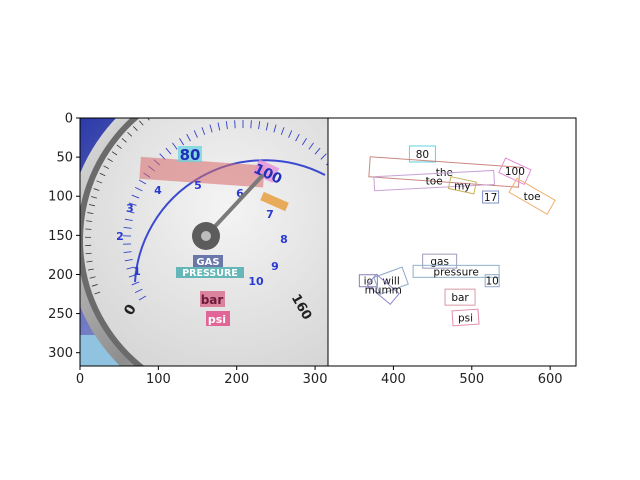 The image size is (640, 480). What do you see at coordinates (198, 185) in the screenshot?
I see `gauge-mid-label: 5` at bounding box center [198, 185].